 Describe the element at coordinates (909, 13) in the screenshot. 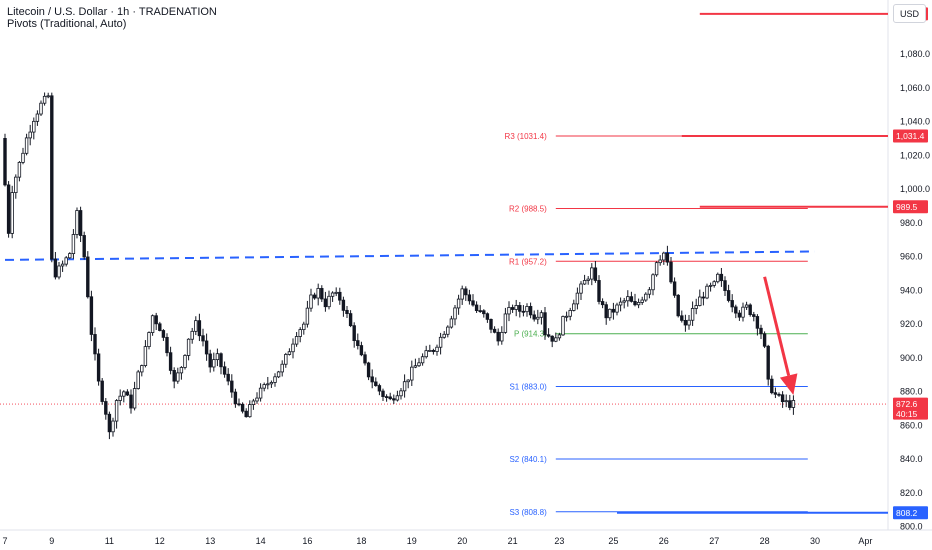

I see `currency-button: USD` at that location.